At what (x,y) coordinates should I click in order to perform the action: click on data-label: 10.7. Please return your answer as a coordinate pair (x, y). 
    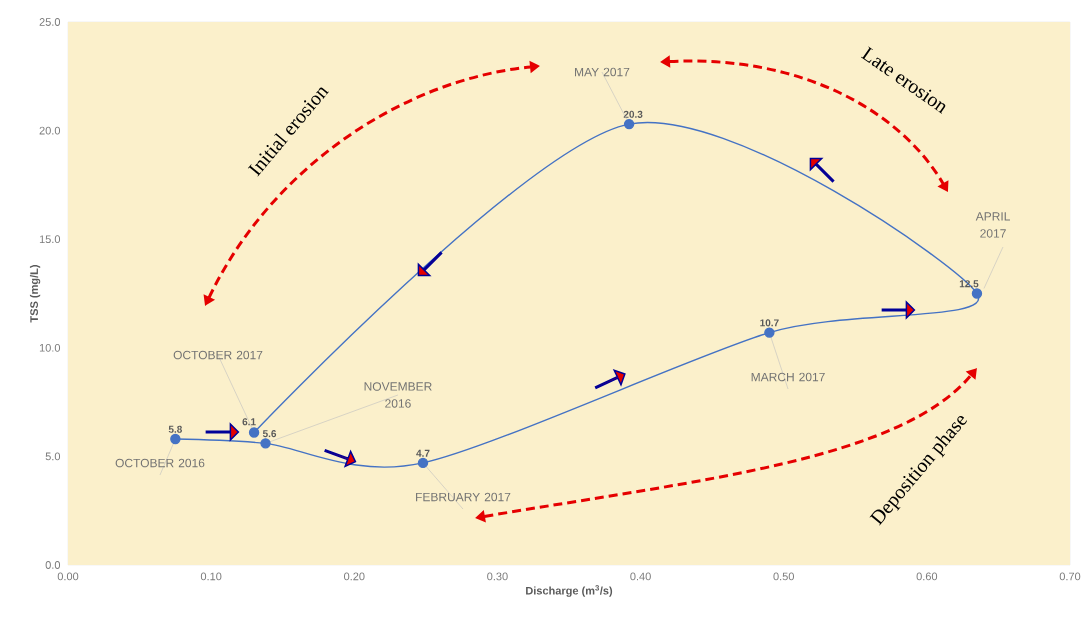
    Looking at the image, I should click on (769, 323).